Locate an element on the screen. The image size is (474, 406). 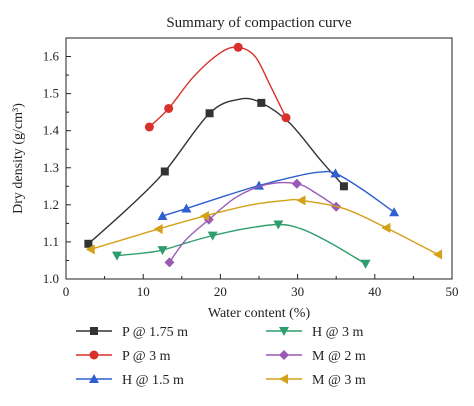
legend-item: H @ 3 m is located at coordinates (315, 332).